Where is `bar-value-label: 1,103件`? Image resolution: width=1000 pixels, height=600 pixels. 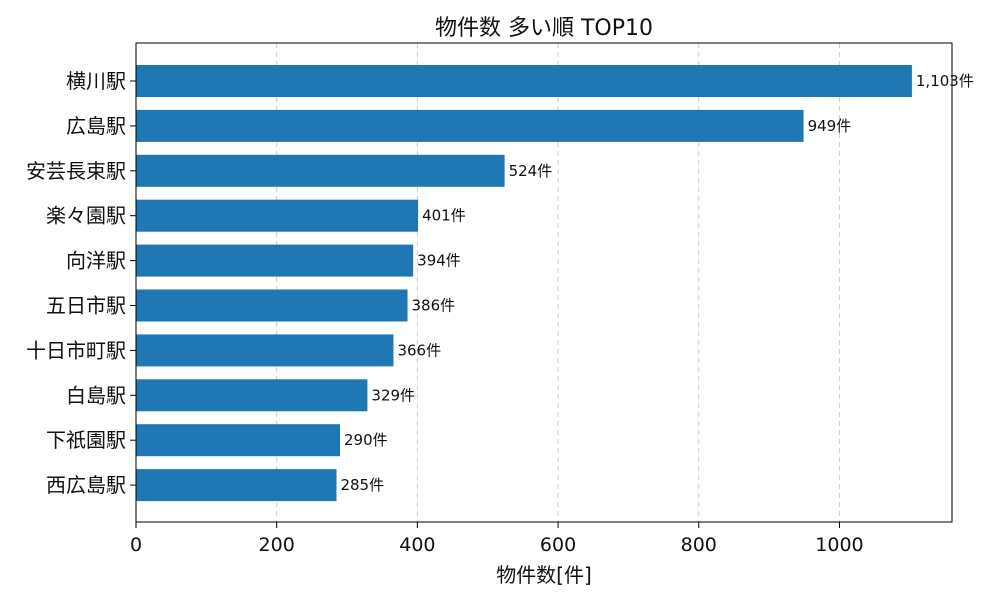
bar-value-label: 1,103件 is located at coordinates (945, 81).